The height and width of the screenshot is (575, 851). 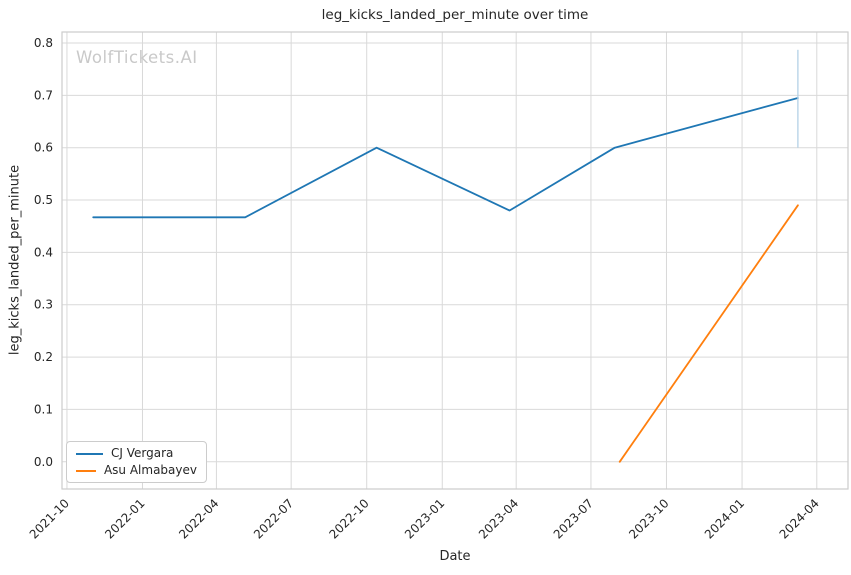 I want to click on y-tick-label: 0.5, so click(x=43, y=200).